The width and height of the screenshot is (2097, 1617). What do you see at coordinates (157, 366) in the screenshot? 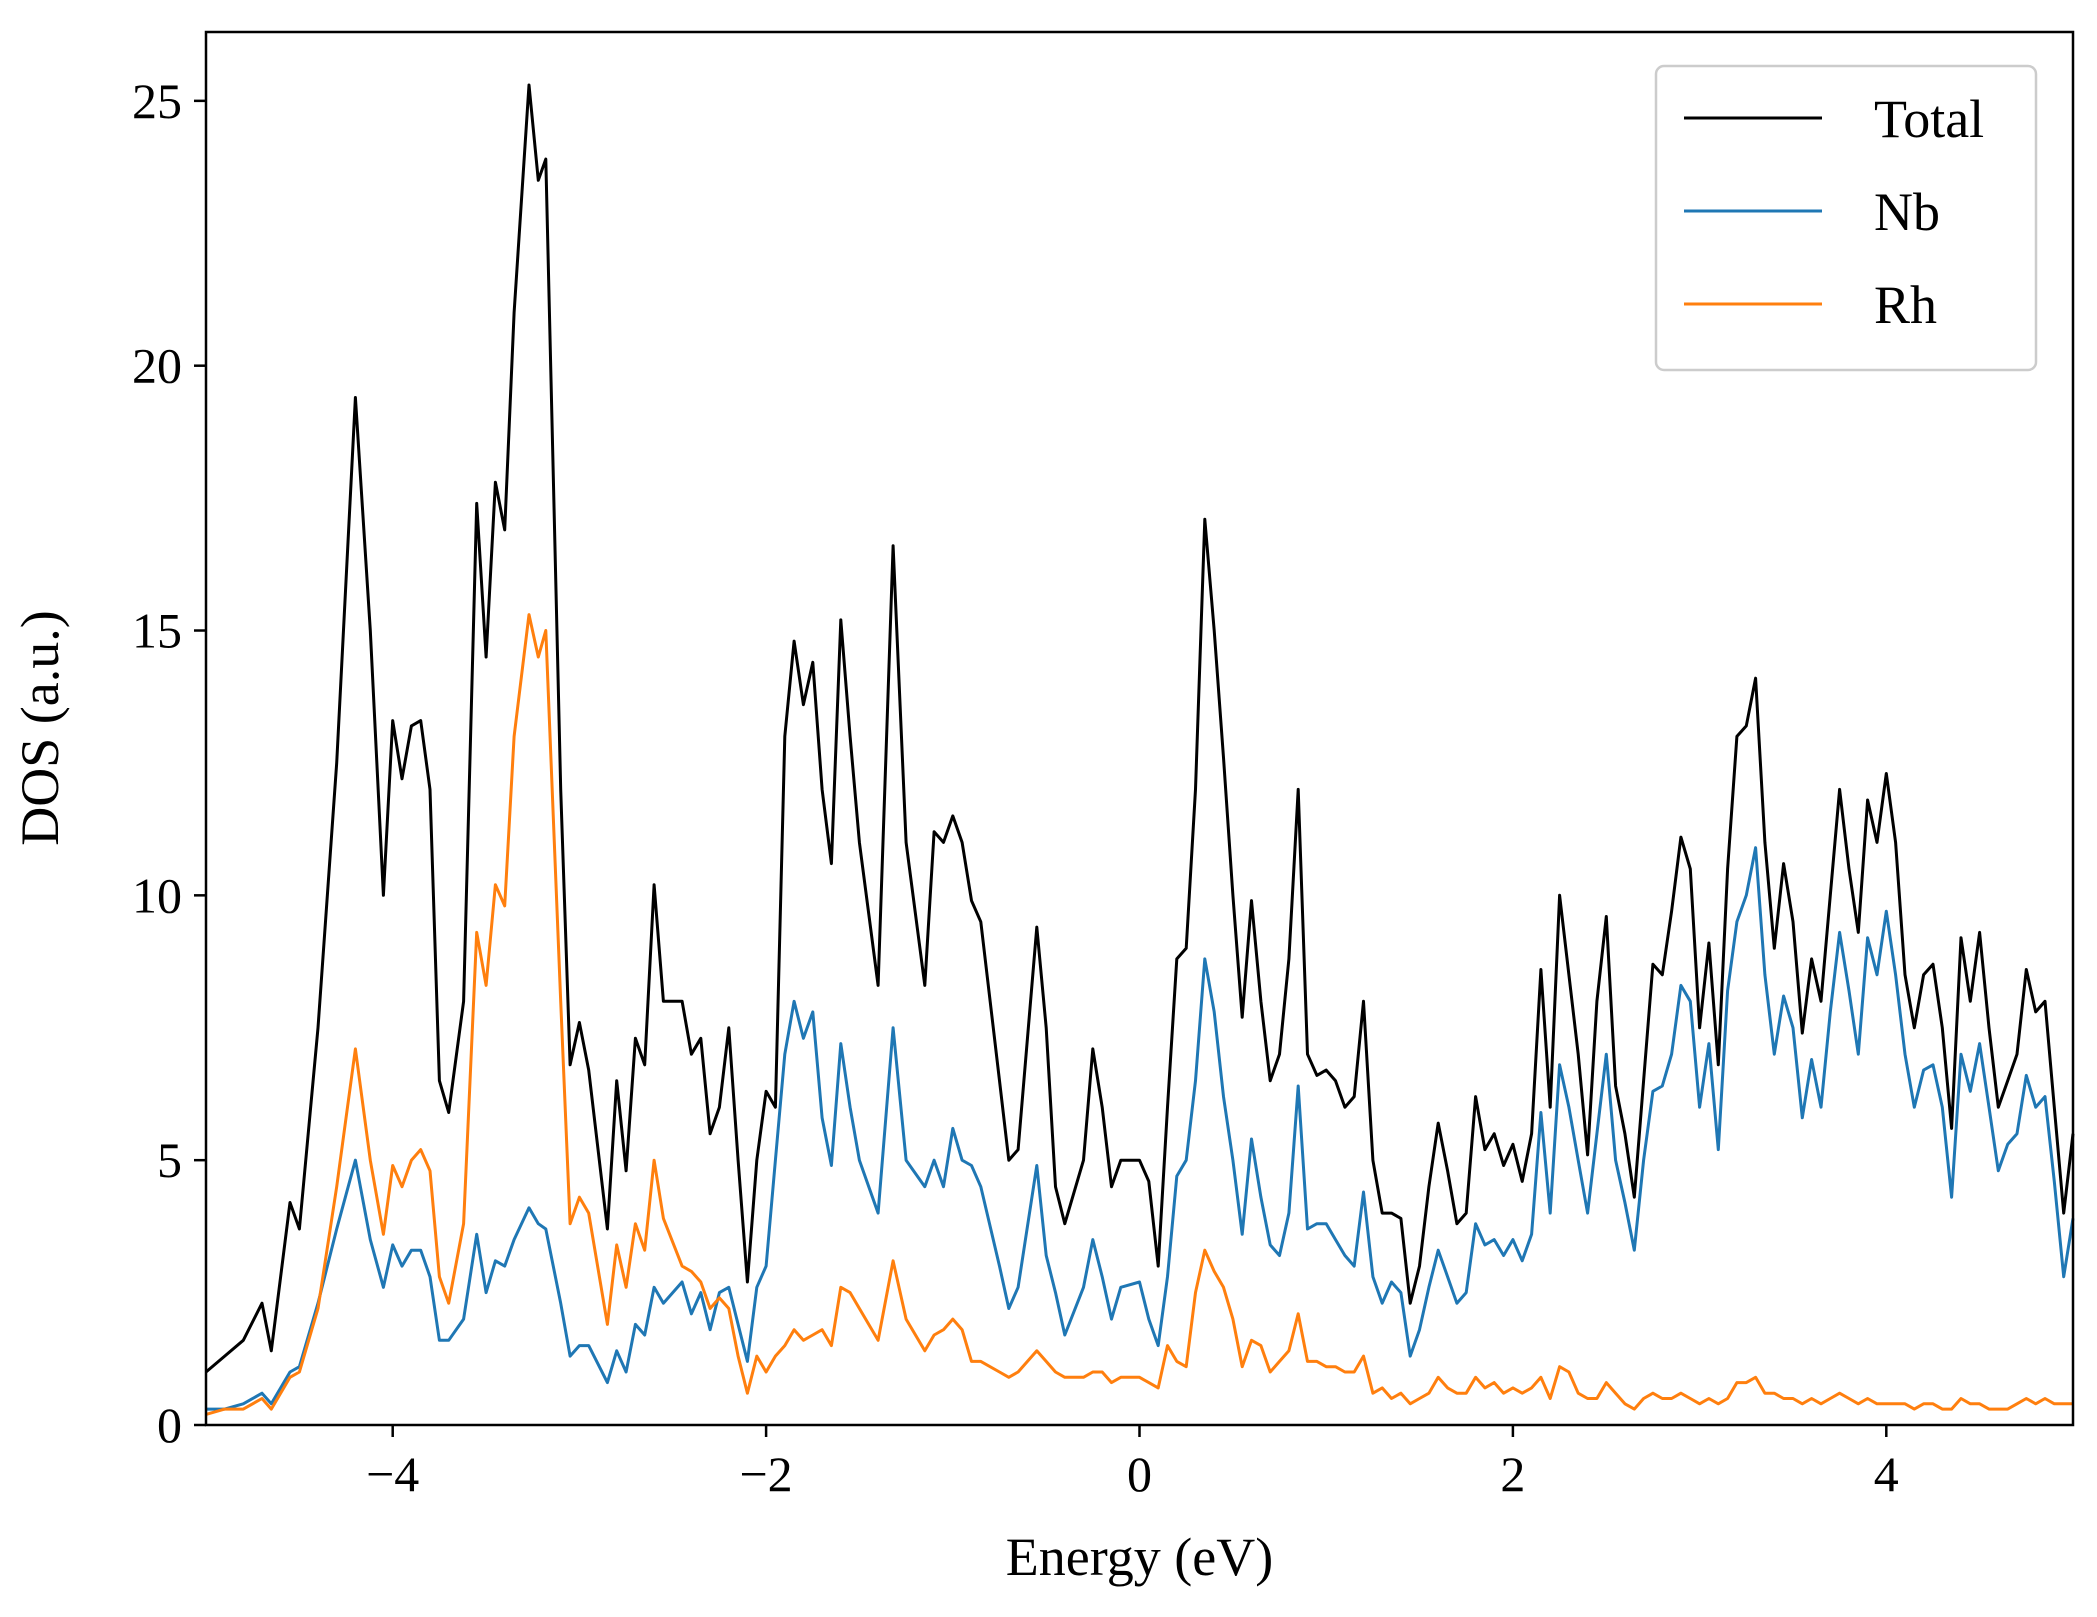
I see `y-tick-label: 20` at bounding box center [157, 366].